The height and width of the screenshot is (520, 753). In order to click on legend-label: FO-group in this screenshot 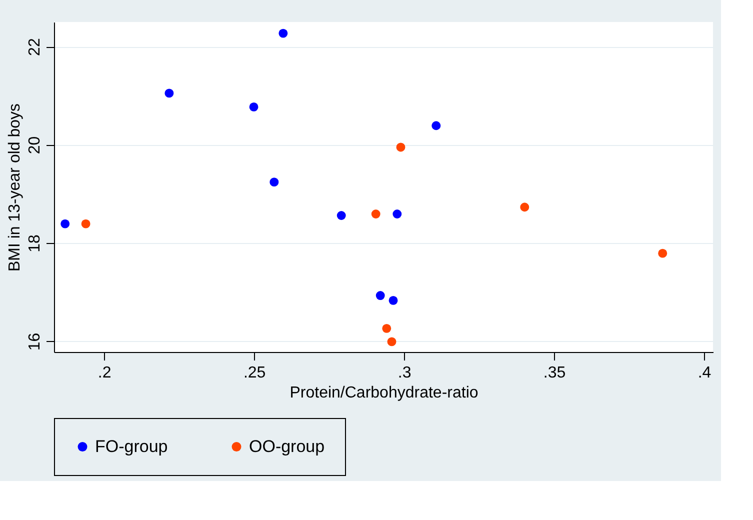, I will do `click(131, 446)`.